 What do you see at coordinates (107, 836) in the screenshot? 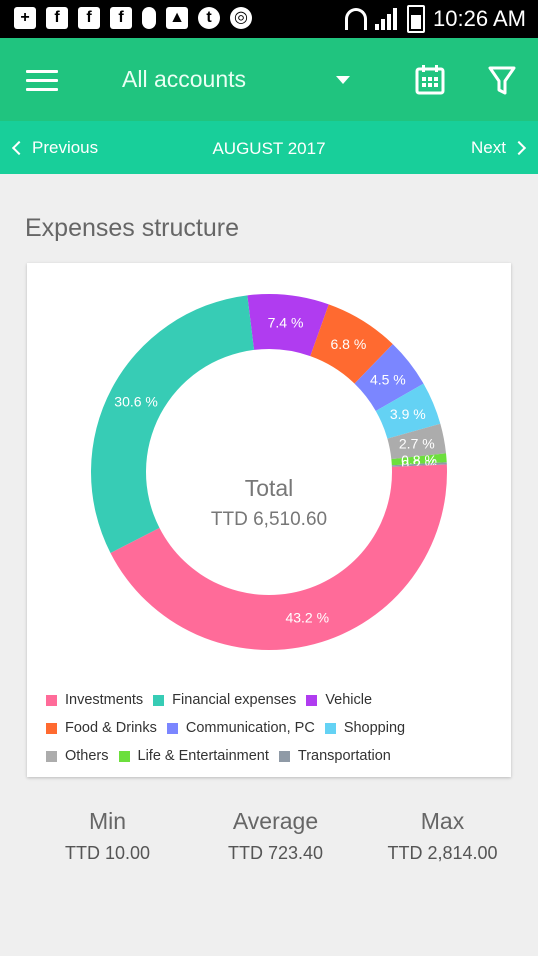
I see `stat-min: Min TTD 10.00` at bounding box center [107, 836].